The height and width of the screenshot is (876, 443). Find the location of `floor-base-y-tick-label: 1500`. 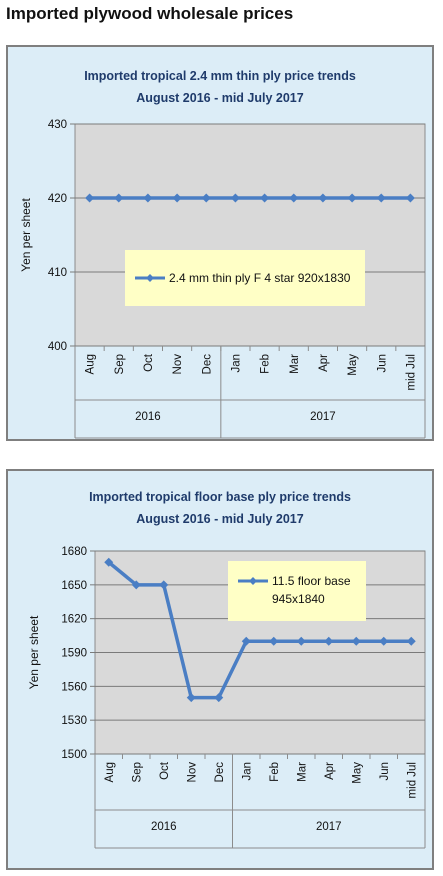

floor-base-y-tick-label: 1500 is located at coordinates (74, 755).